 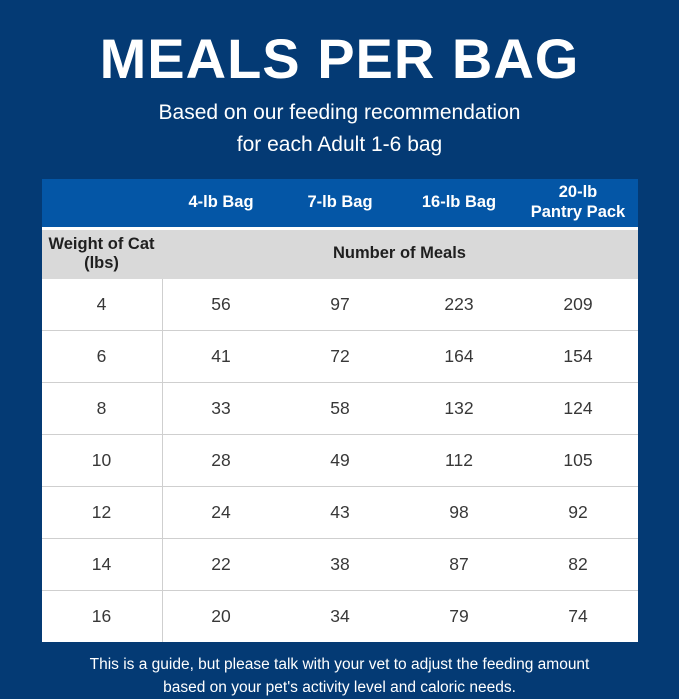 What do you see at coordinates (459, 355) in the screenshot?
I see `meals-cell: 164` at bounding box center [459, 355].